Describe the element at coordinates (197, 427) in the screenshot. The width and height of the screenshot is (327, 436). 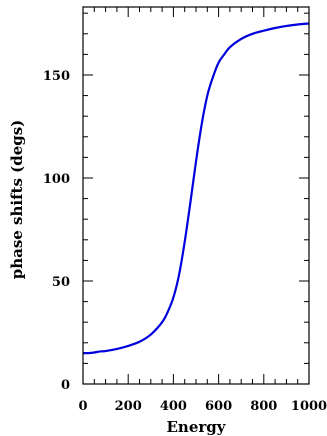
I see `x-axis-title: Energy` at that location.